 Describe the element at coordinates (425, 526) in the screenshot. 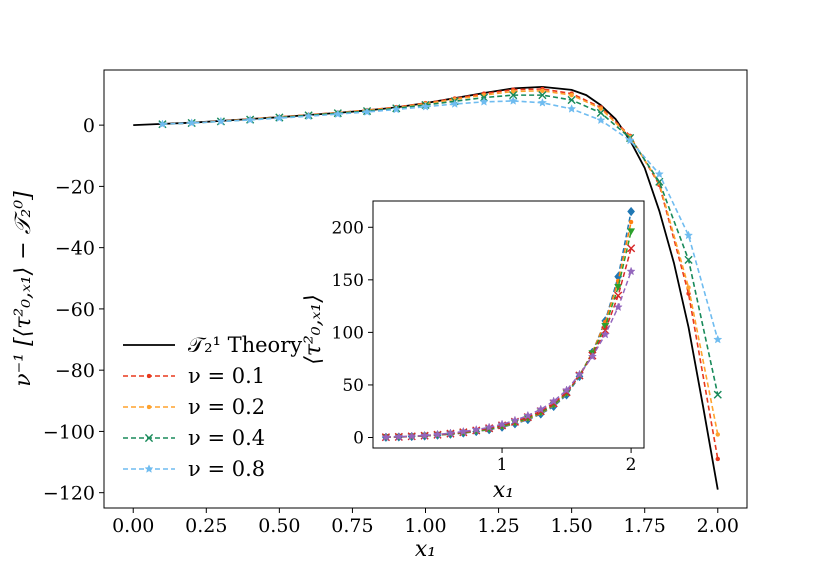

I see `x-tick-label: 1.00` at that location.